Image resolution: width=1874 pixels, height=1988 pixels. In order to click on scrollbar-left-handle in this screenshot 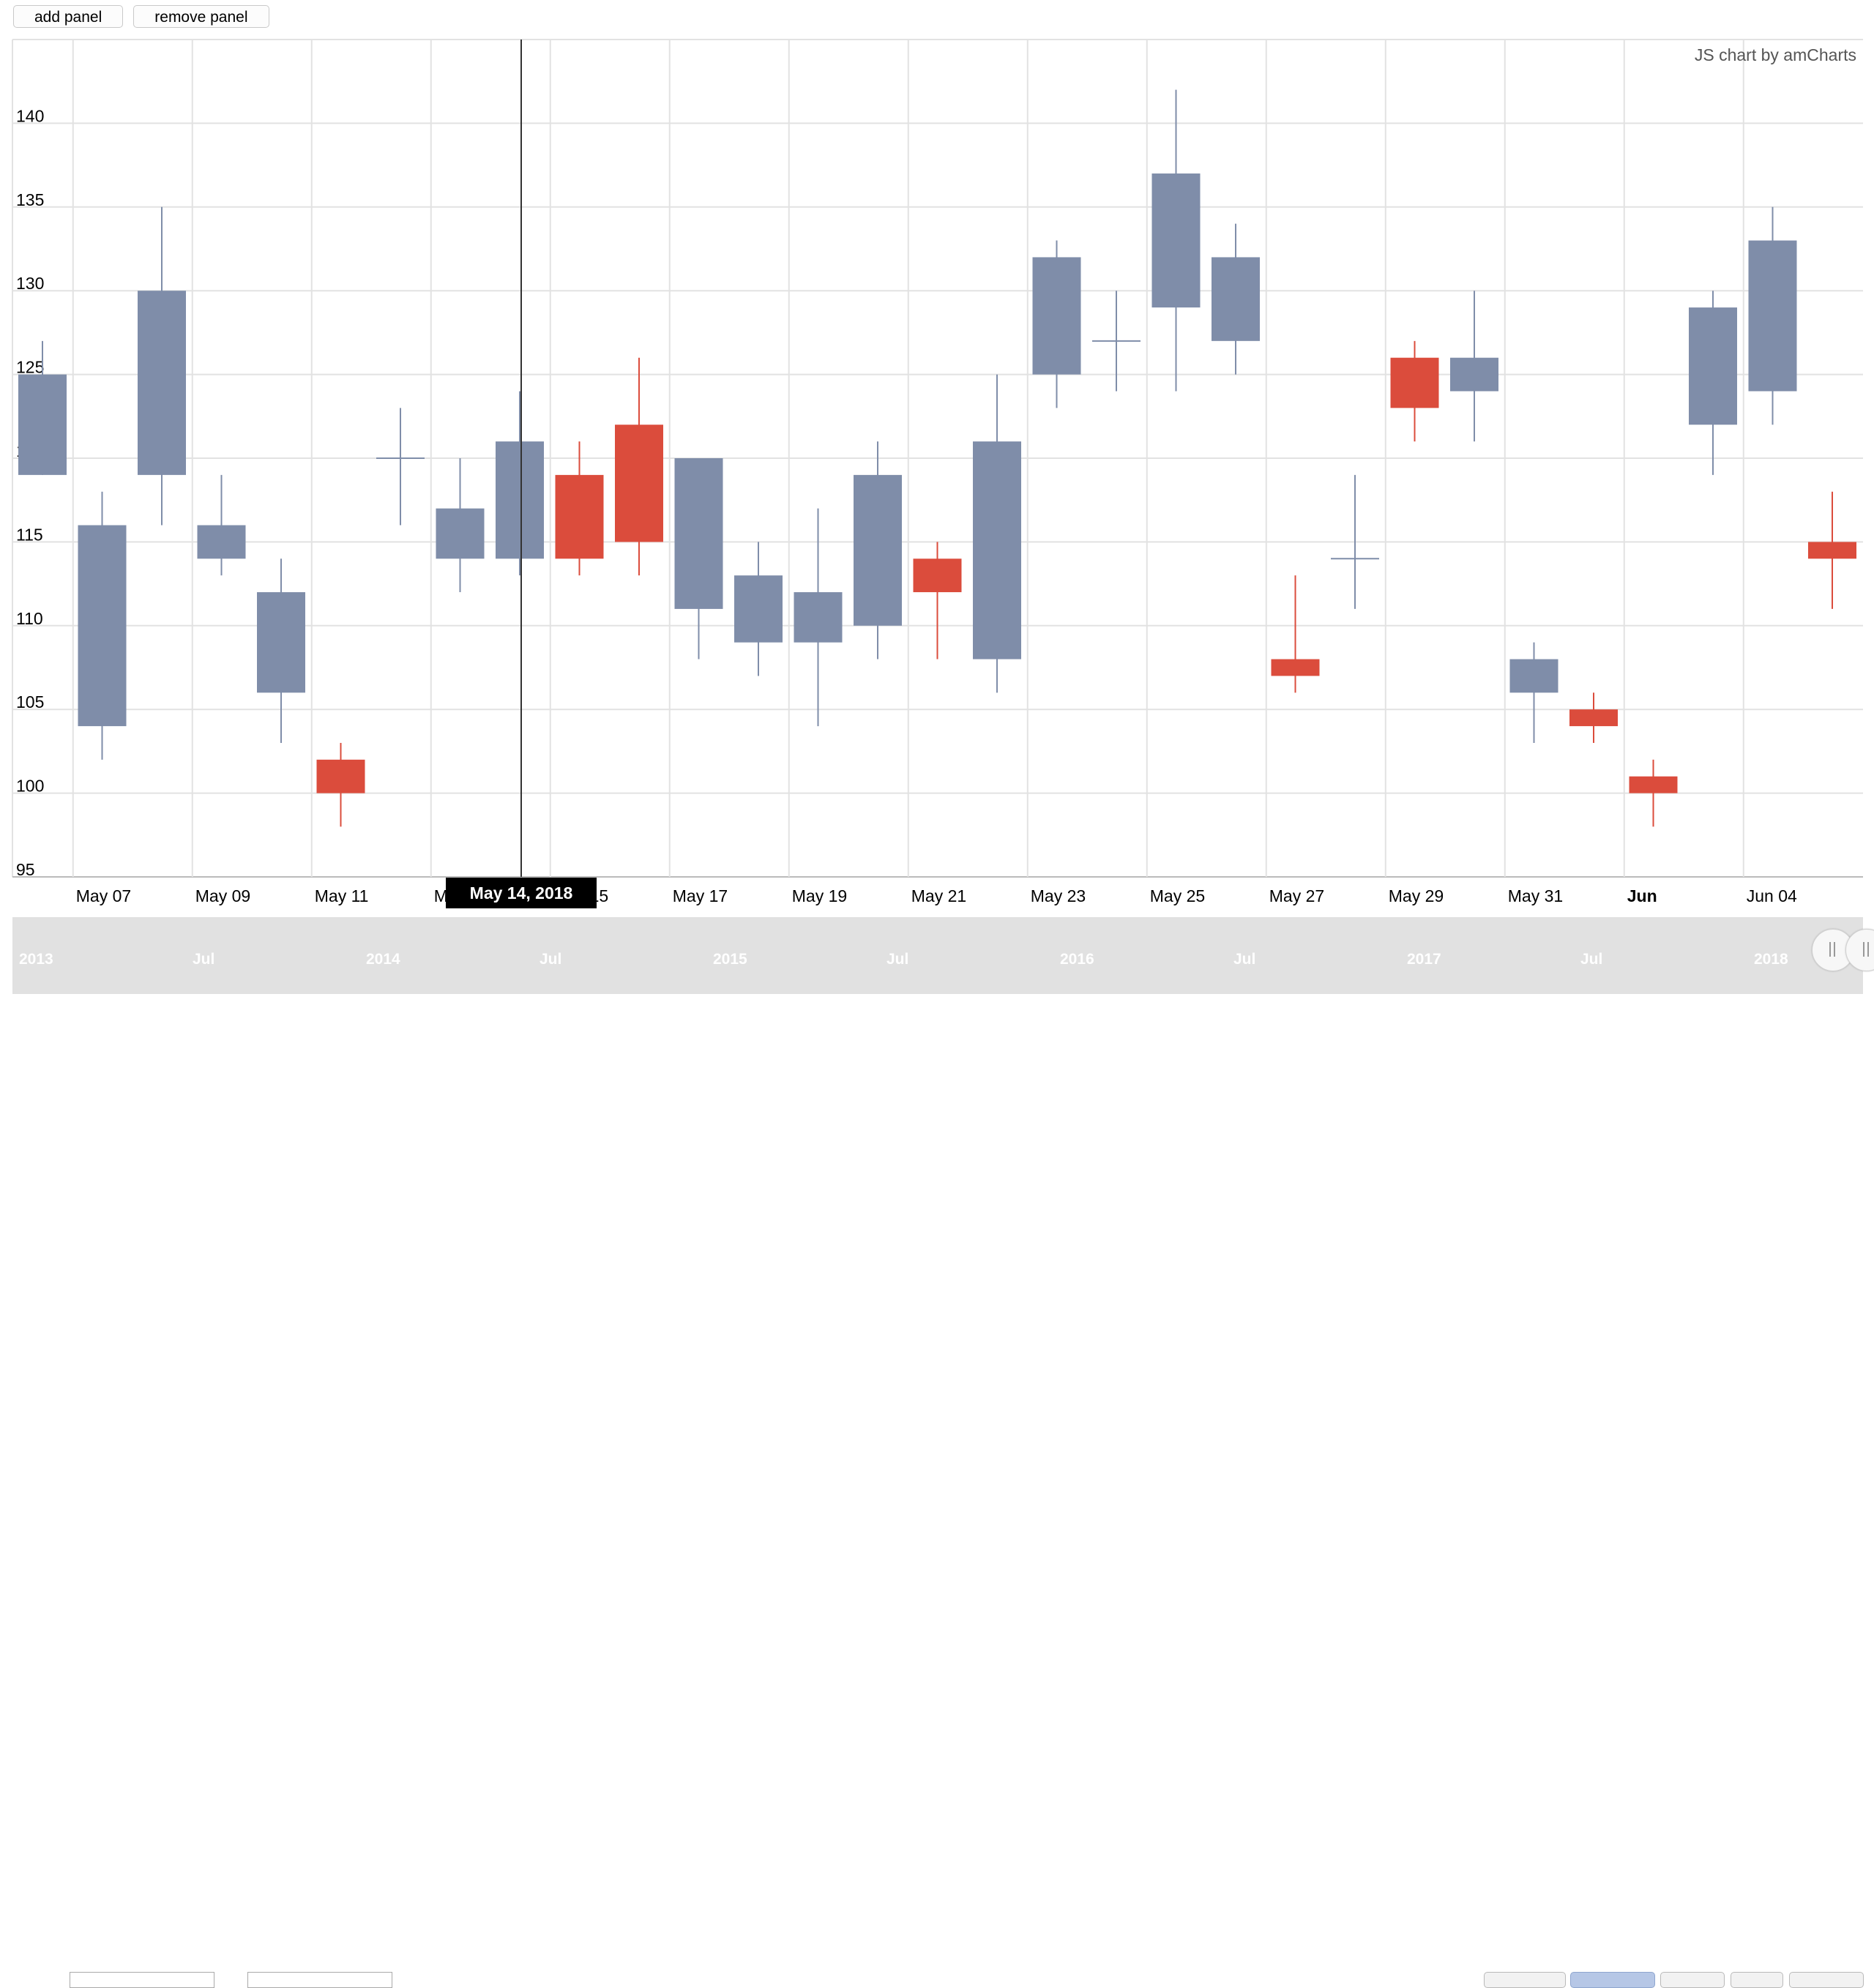, I will do `click(1833, 950)`.